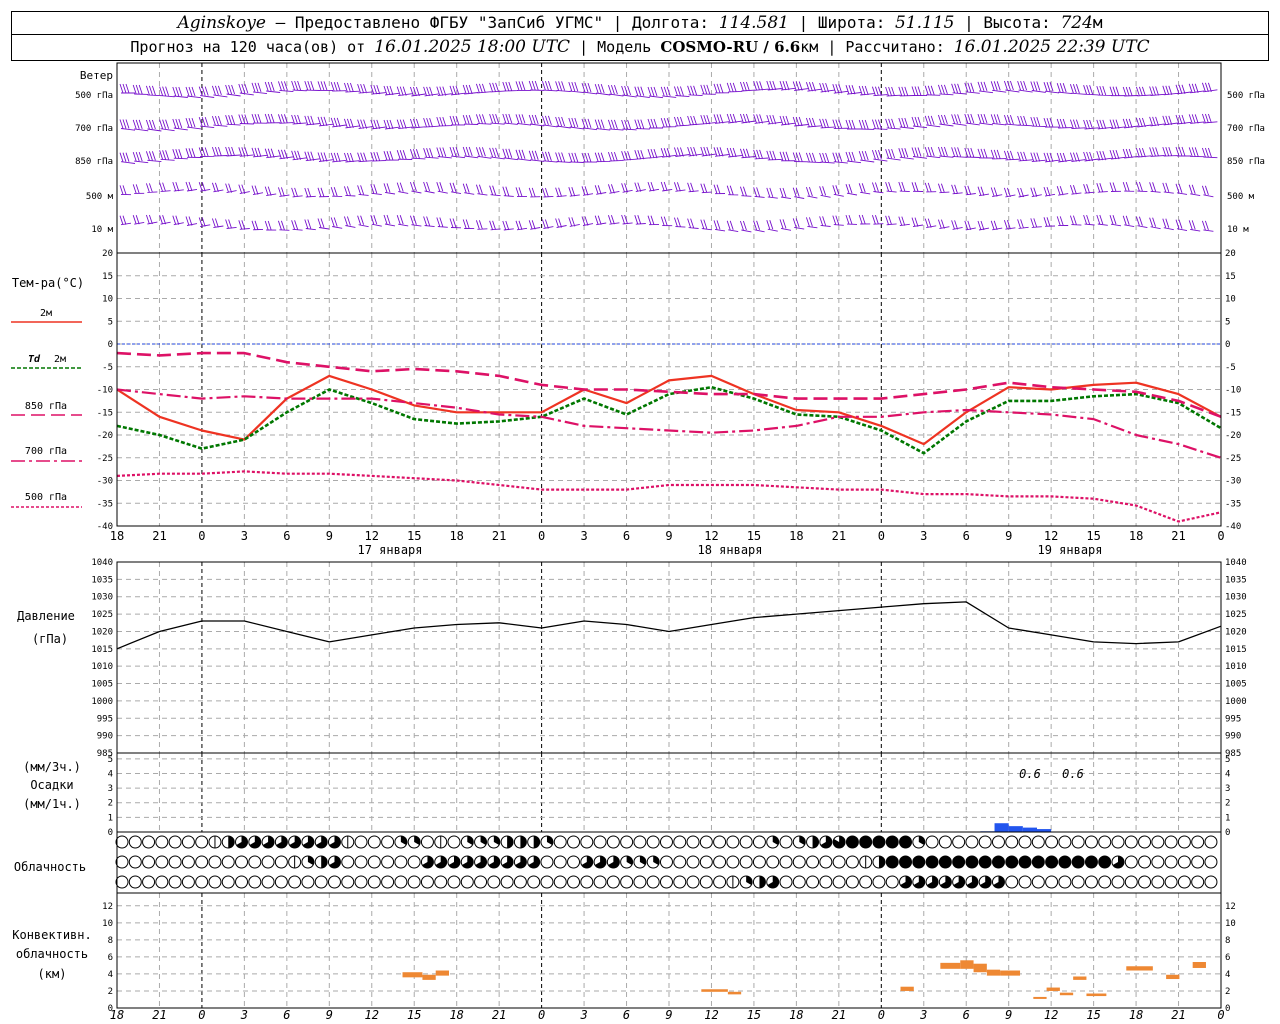 This screenshot has height=1024, width=1280. What do you see at coordinates (1246, 162) in the screenshot?
I see `wind-level-right: 850 гПа` at bounding box center [1246, 162].